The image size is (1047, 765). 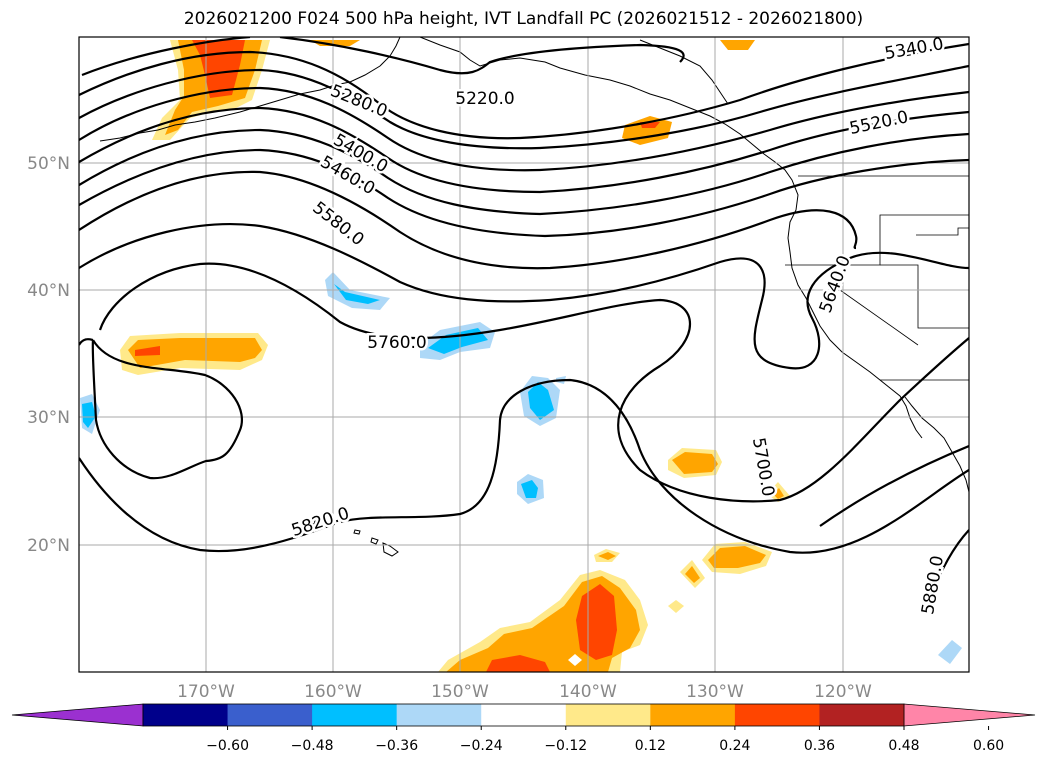 I want to click on colorbar-tick-label: −0.12, so click(x=565, y=746).